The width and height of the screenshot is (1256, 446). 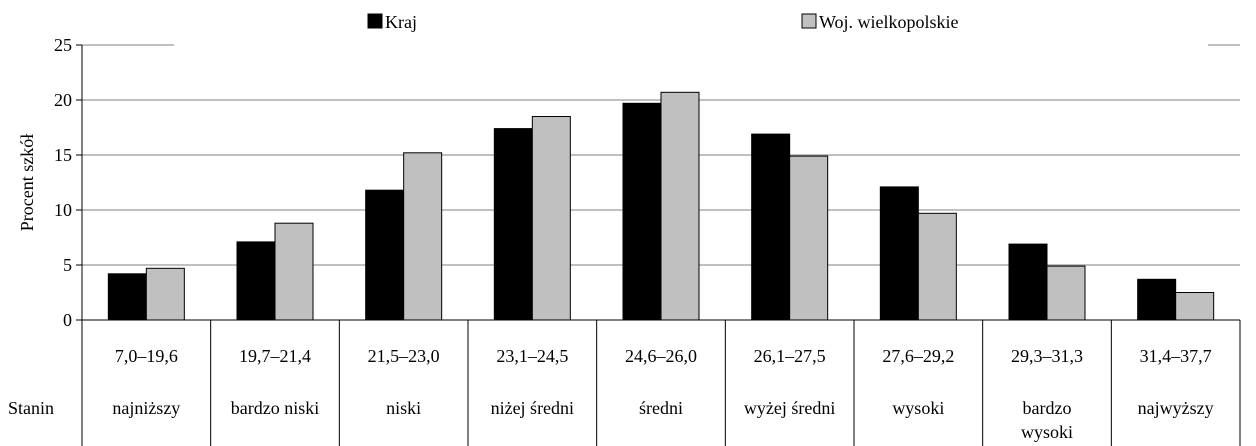 What do you see at coordinates (275, 408) in the screenshot?
I see `stanin-name: bardzo niski` at bounding box center [275, 408].